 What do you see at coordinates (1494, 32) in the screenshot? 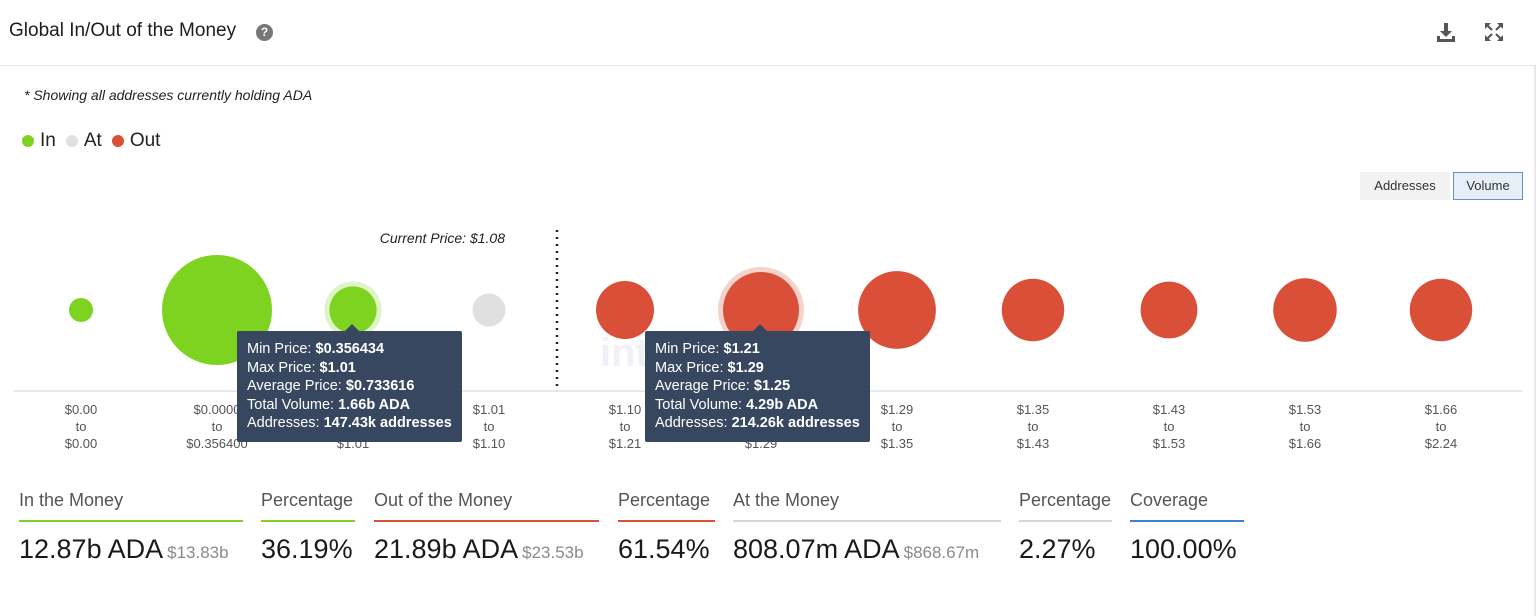
I see `fullscreen-icon` at bounding box center [1494, 32].